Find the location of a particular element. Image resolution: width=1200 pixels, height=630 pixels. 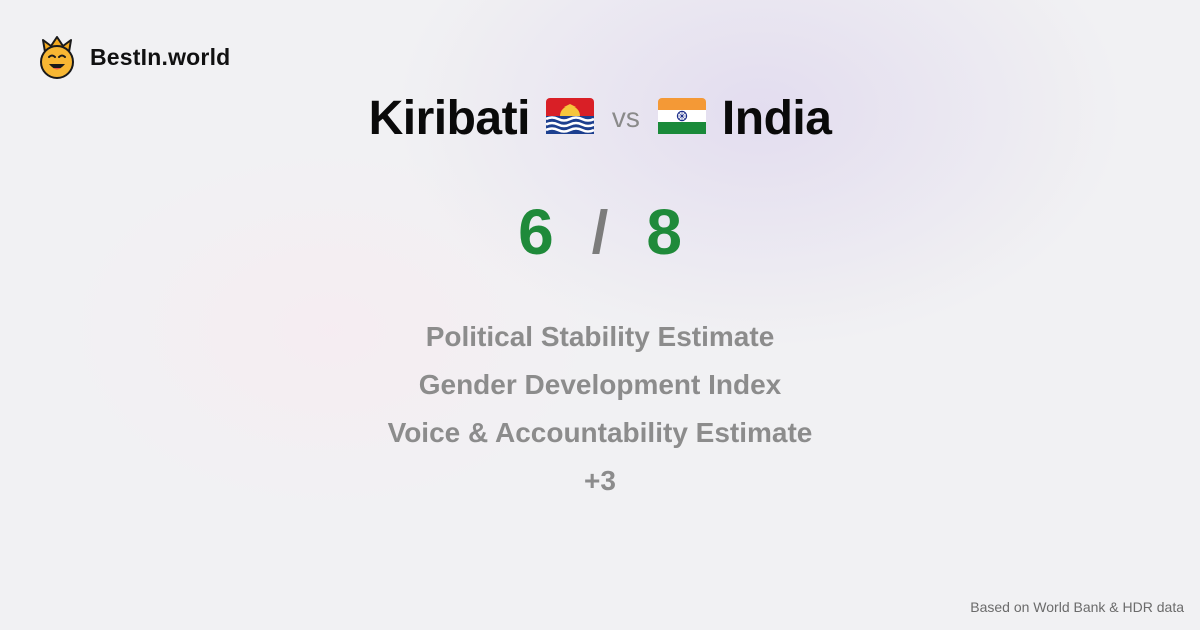

more-metrics-count: +3 is located at coordinates (600, 480).